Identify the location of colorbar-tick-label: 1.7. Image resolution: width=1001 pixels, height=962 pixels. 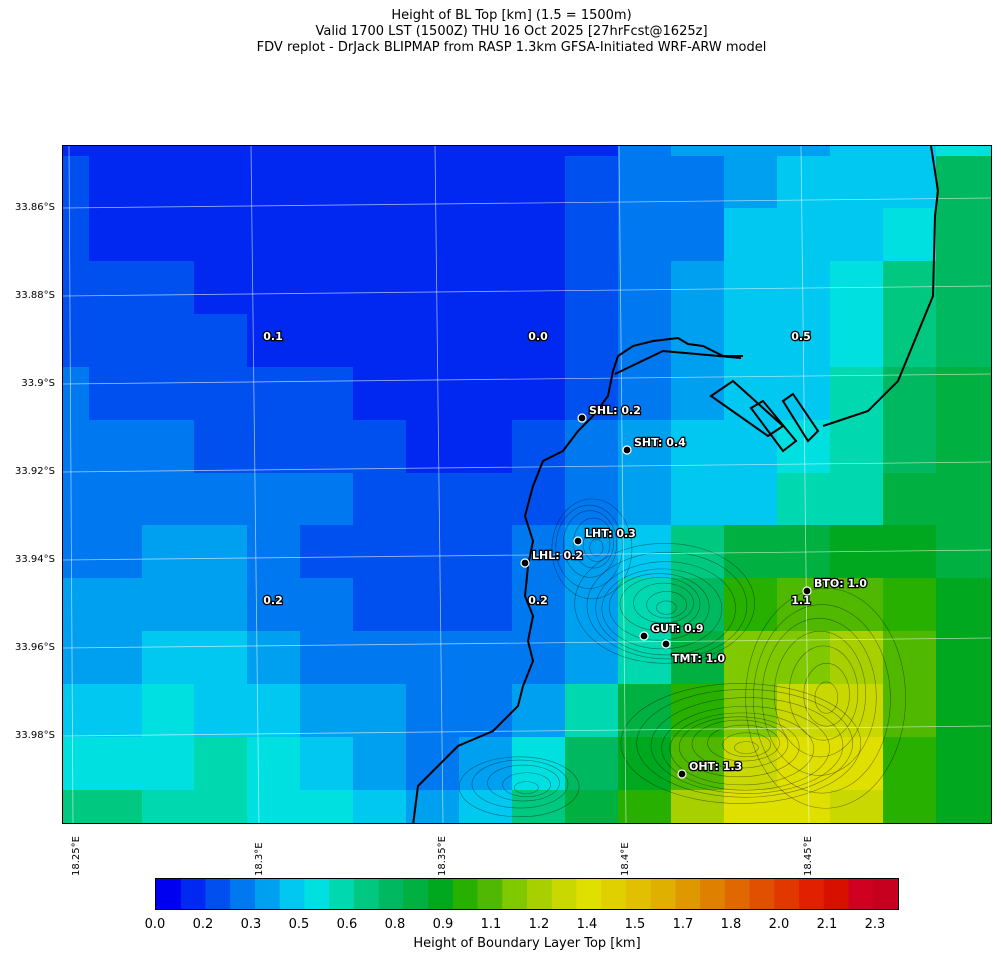
(683, 924).